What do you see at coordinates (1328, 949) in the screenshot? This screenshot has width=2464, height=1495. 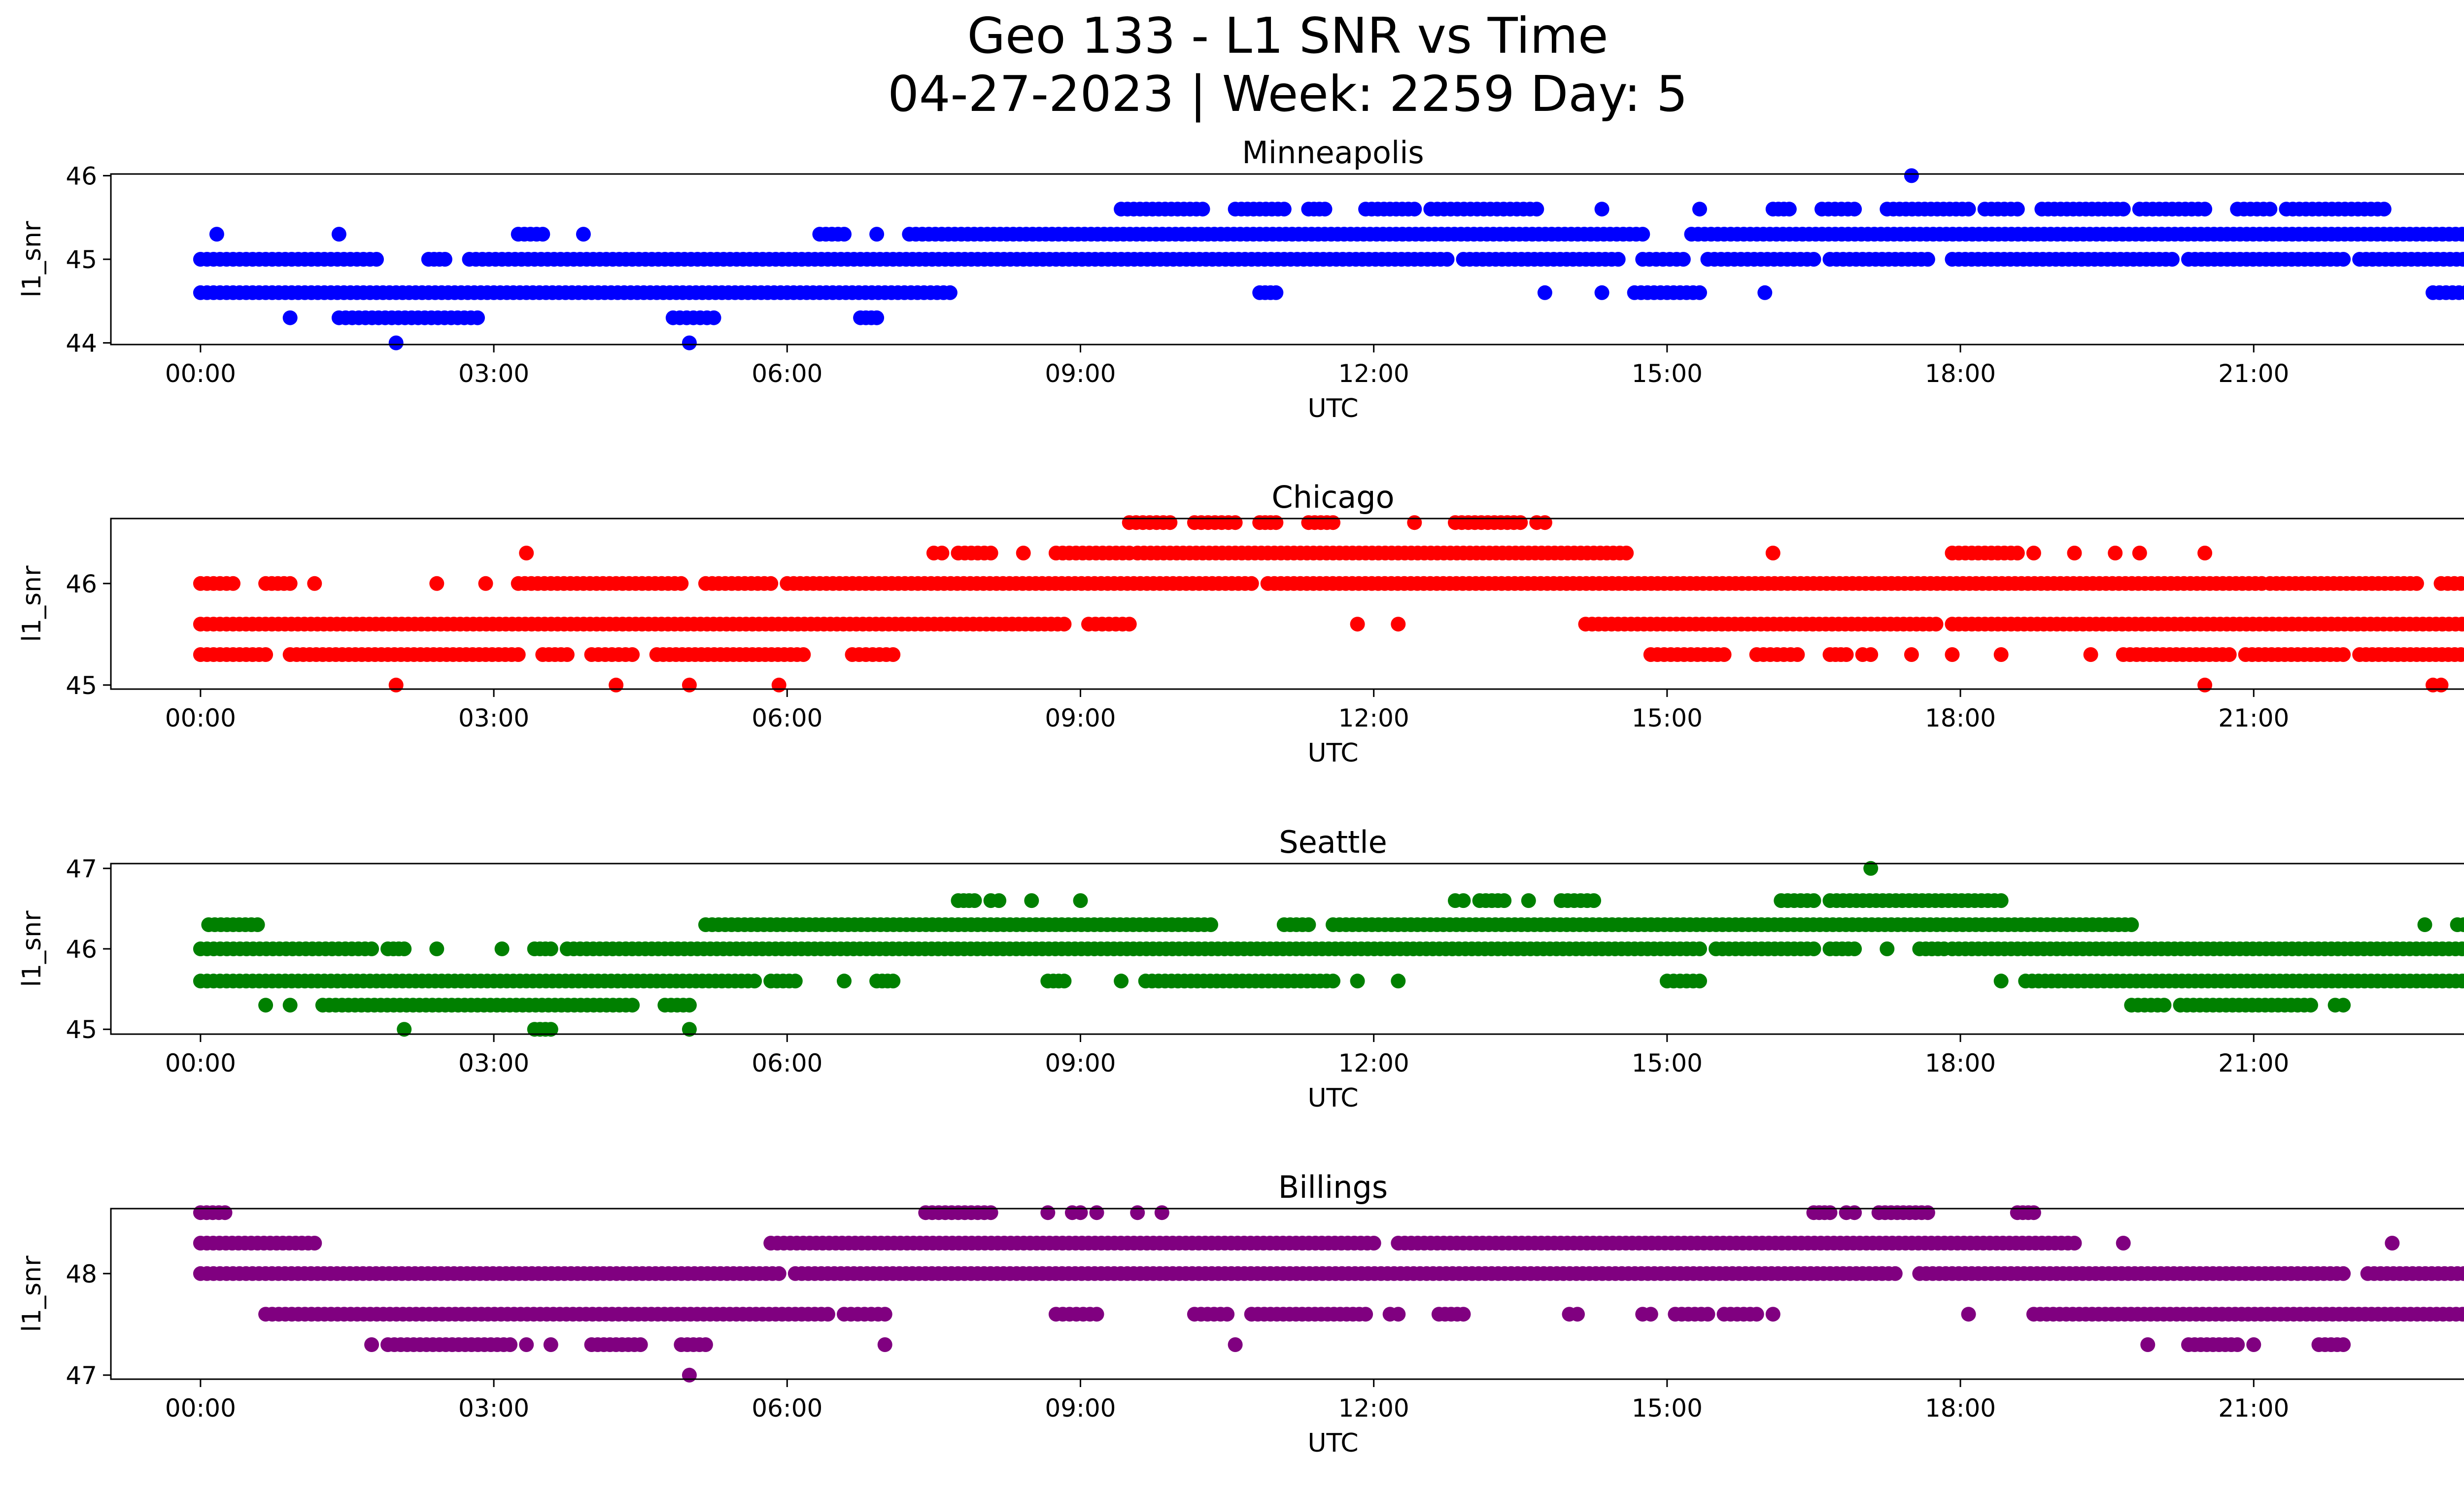 I see `series-points` at bounding box center [1328, 949].